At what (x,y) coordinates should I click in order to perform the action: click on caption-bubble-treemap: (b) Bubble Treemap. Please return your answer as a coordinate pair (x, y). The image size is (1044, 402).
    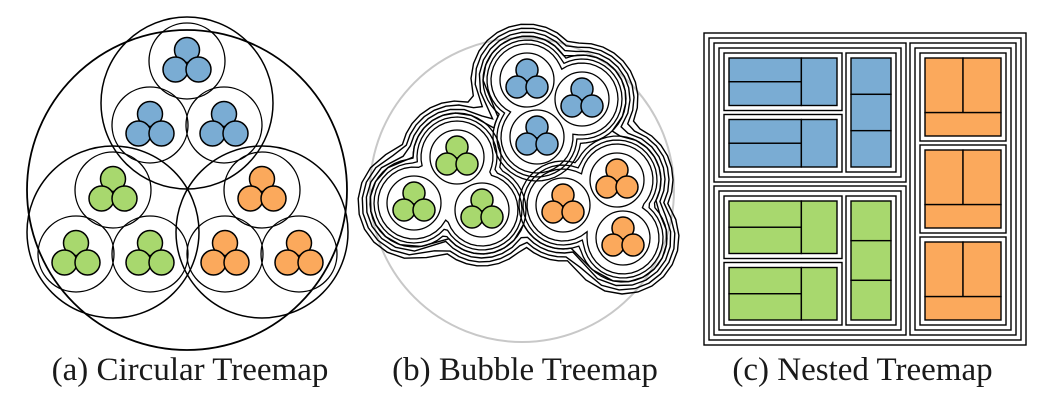
    Looking at the image, I should click on (525, 370).